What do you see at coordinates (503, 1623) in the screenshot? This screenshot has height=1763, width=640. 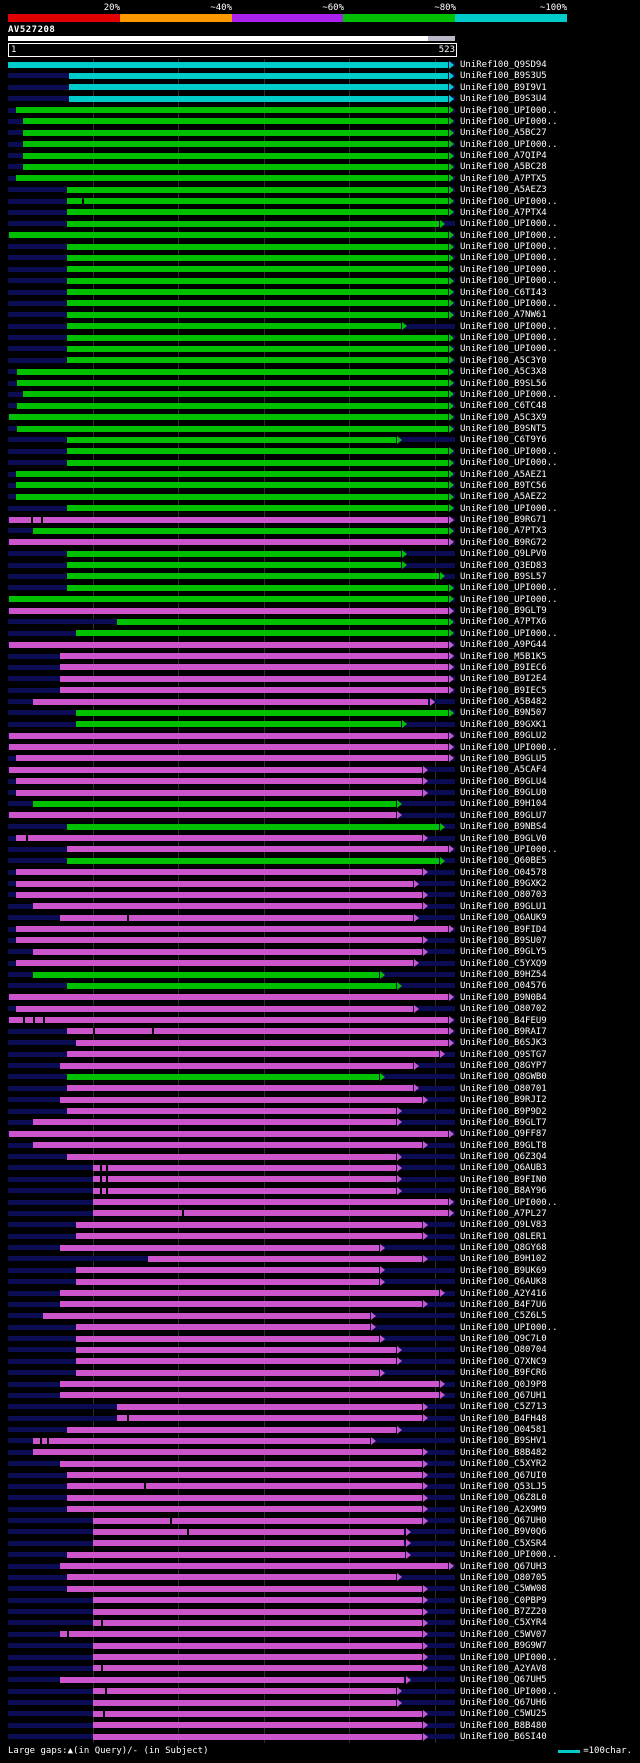 I see `hit-label: UniRef100_C5XYR4` at bounding box center [503, 1623].